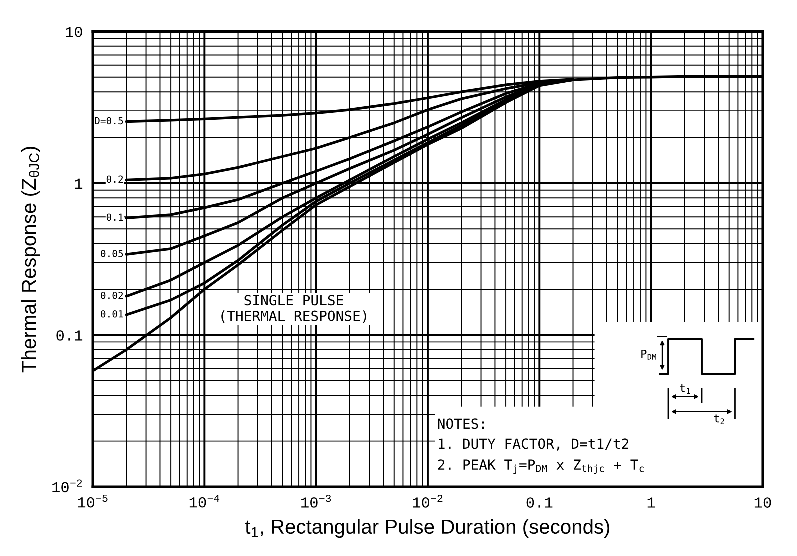 Image resolution: width=797 pixels, height=556 pixels. What do you see at coordinates (427, 528) in the screenshot?
I see `x-axis-title: t$_{1}$, Rectangular Pulse Duration (seconds)` at bounding box center [427, 528].